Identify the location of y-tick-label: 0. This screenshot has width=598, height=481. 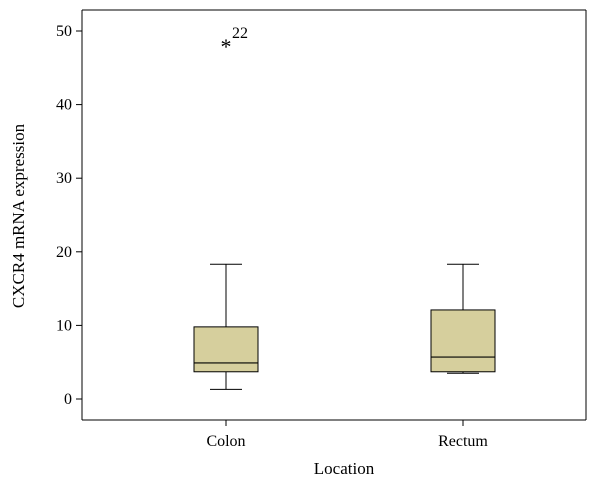
(68, 399).